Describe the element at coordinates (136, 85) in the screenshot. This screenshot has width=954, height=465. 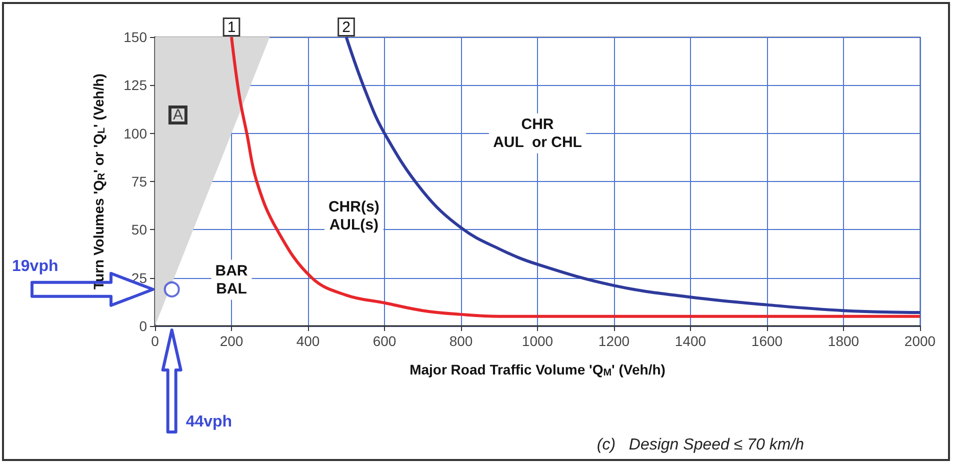
I see `y-tick-label: 125` at that location.